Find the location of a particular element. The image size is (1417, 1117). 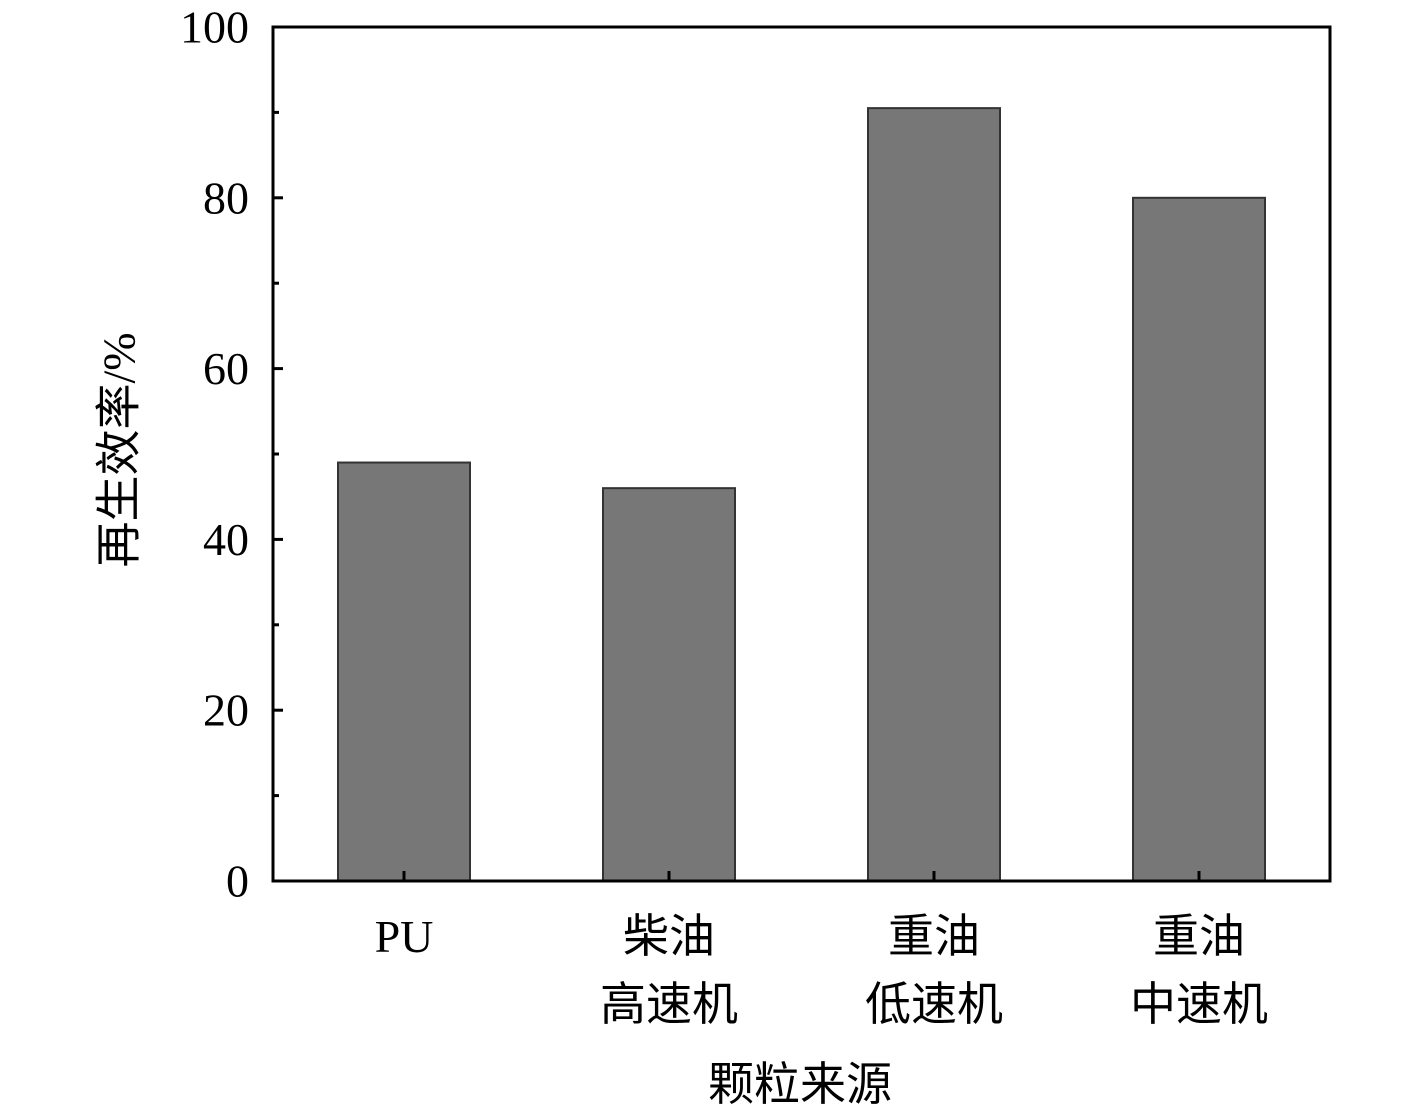

x-category-label: 高速机 is located at coordinates (669, 1004).